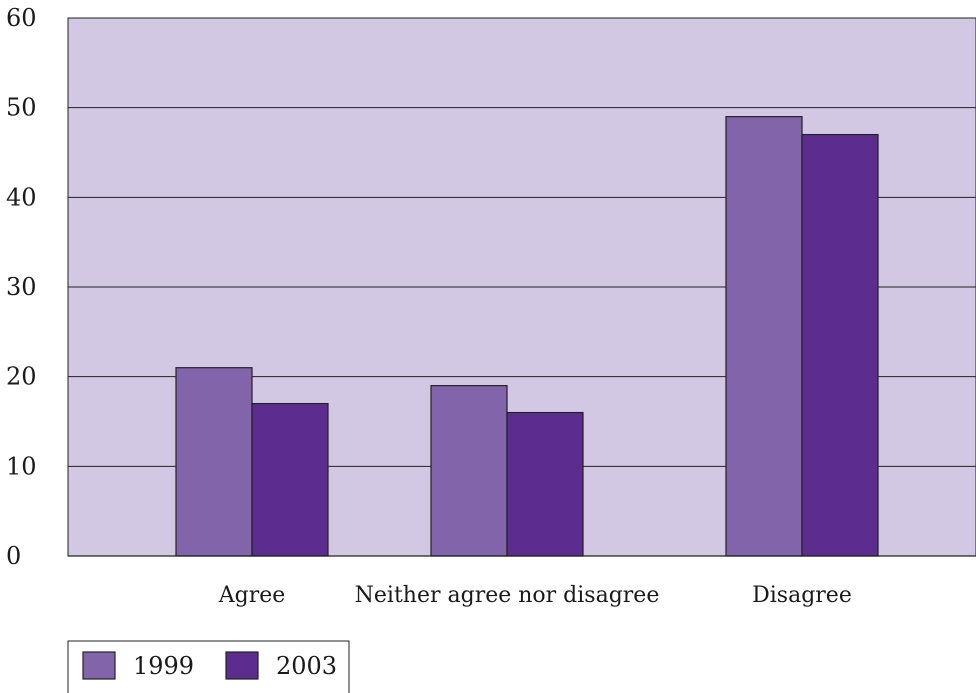  Describe the element at coordinates (21, 108) in the screenshot. I see `y-tick-label: 50` at that location.